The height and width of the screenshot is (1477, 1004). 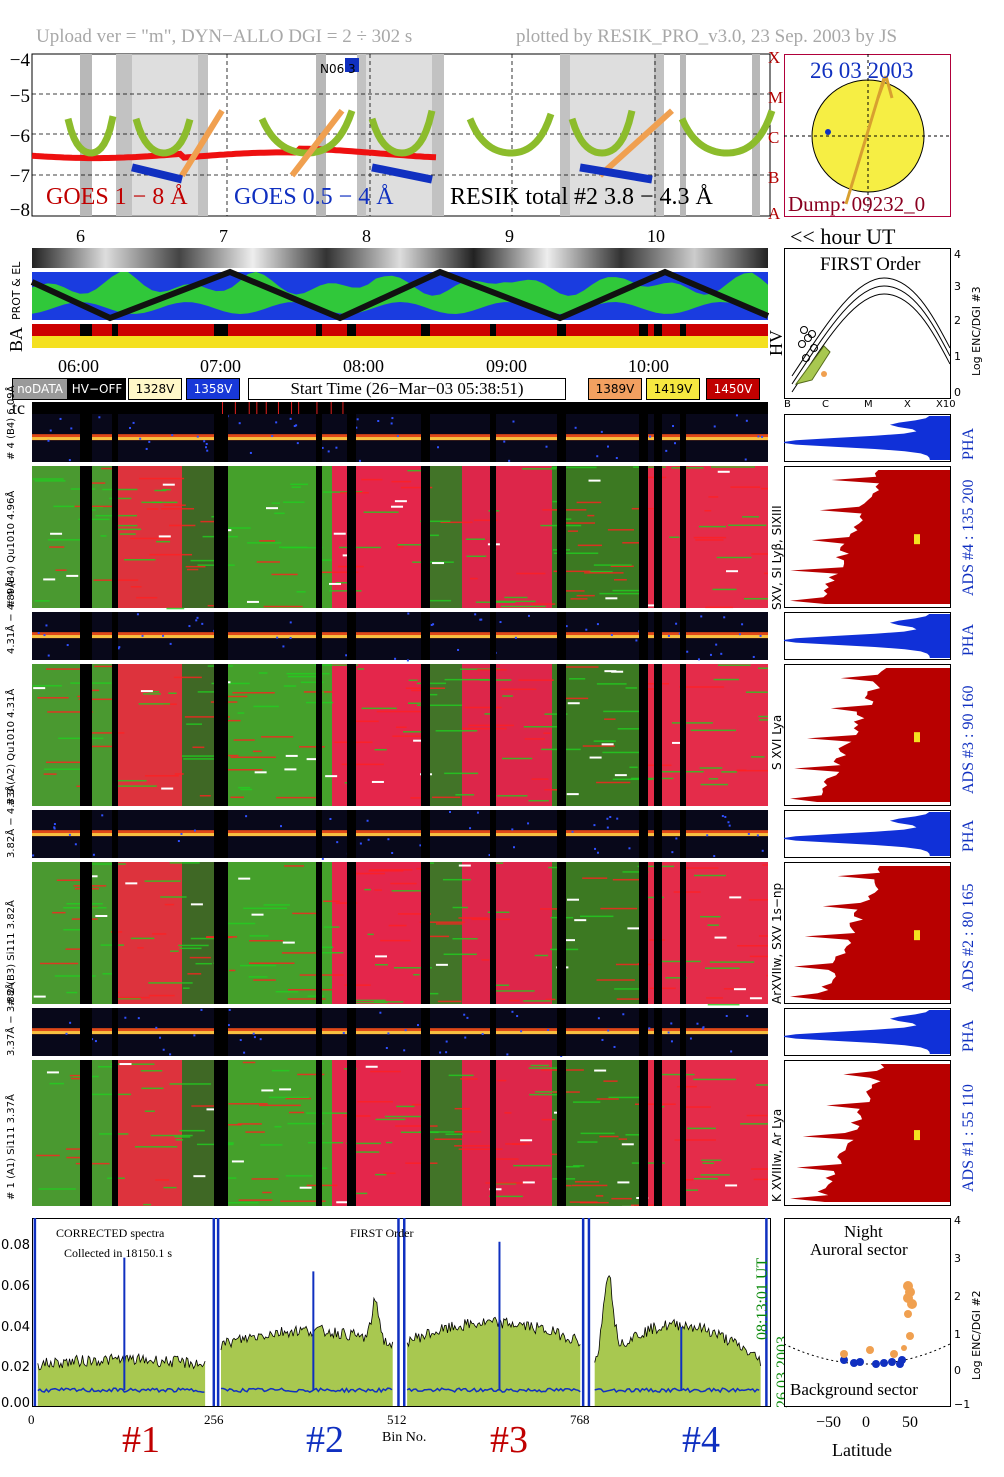 What do you see at coordinates (235, 408) in the screenshot?
I see `tc-tick` at bounding box center [235, 408].